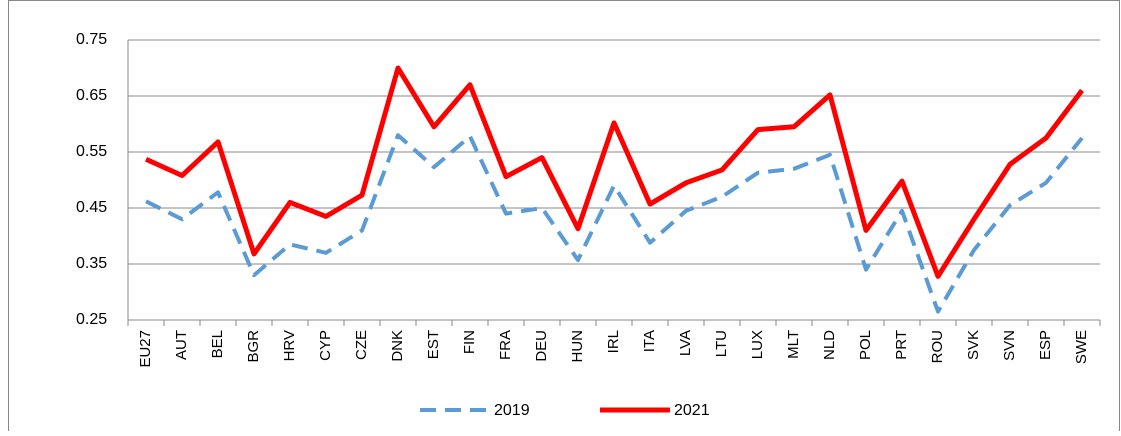 This screenshot has width=1121, height=436. What do you see at coordinates (1045, 345) in the screenshot?
I see `x-tick-label: ESP` at bounding box center [1045, 345].